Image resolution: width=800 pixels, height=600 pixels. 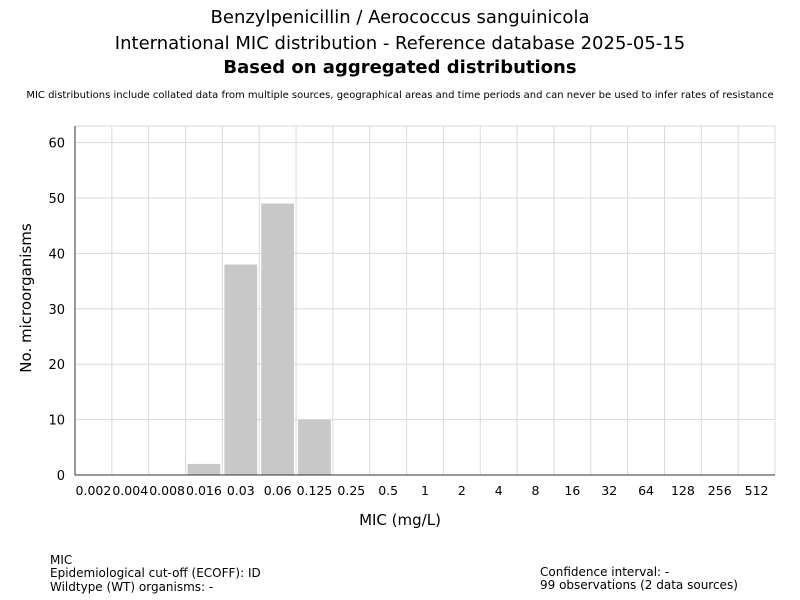 I want to click on y-tick-labels: 0 10 20 30 40 50 60, so click(x=56, y=310).